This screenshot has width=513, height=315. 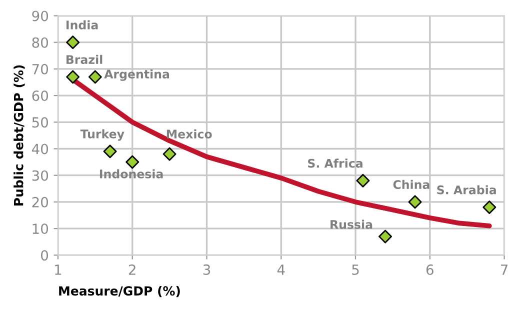 What do you see at coordinates (466, 189) in the screenshot?
I see `annotation: S. Arabia` at bounding box center [466, 189].